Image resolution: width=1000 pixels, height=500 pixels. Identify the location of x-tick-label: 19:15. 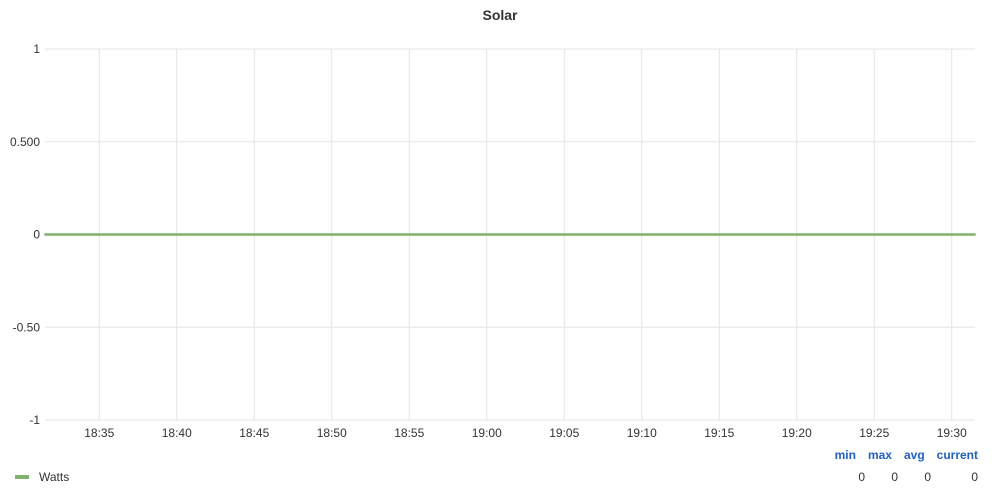
(719, 433).